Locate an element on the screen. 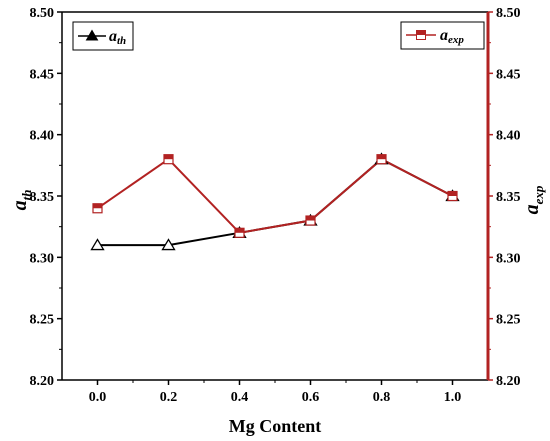 Image resolution: width=550 pixels, height=441 pixels. y-left-title-base: a is located at coordinates (20, 205).